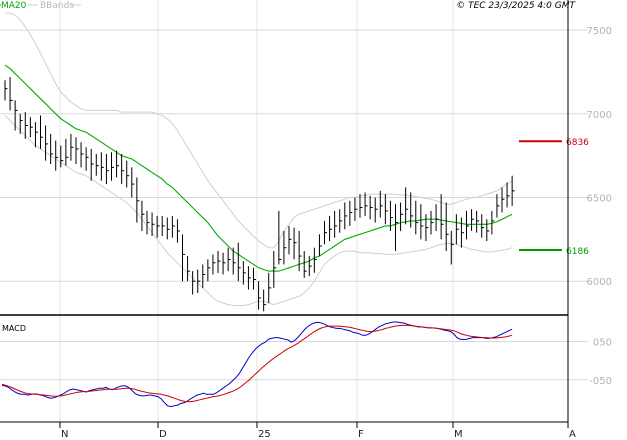 Image resolution: width=627 pixels, height=440 pixels. Describe the element at coordinates (317, 431) in the screenshot. I see `x-tick-labels: N D 25 F M A` at that location.